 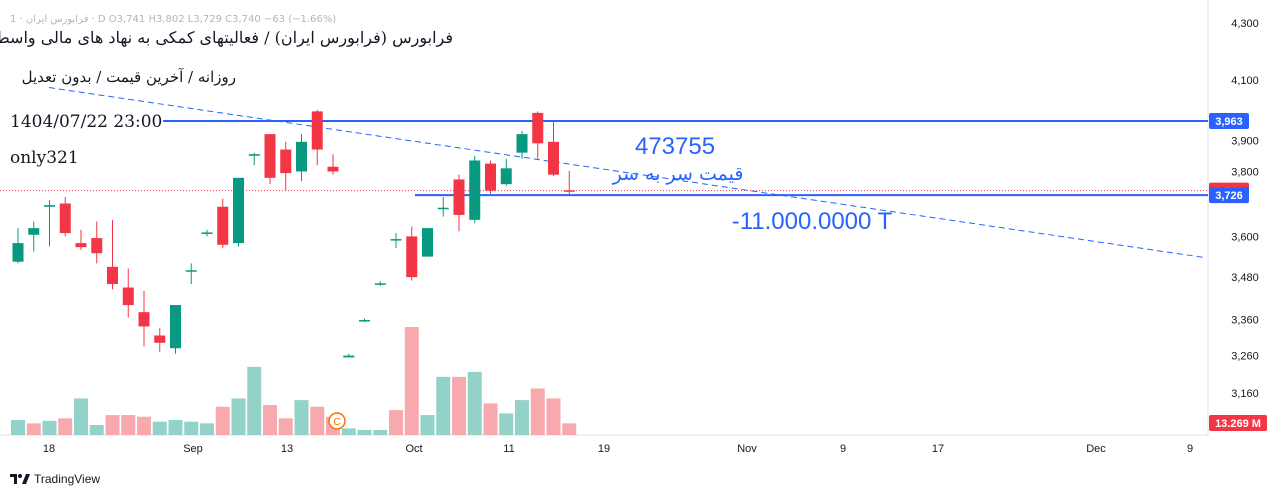 I want to click on brand-name: TradingView, so click(x=67, y=479).